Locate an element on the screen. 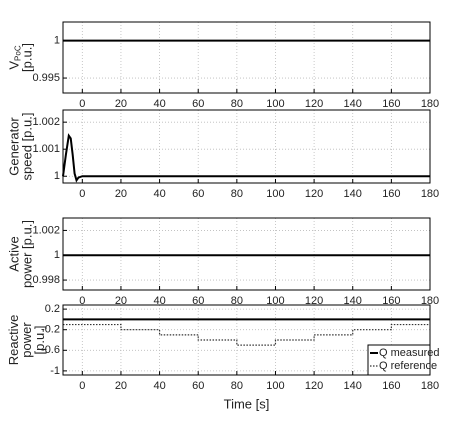  y-tick-label: -0.6 is located at coordinates (50, 350).